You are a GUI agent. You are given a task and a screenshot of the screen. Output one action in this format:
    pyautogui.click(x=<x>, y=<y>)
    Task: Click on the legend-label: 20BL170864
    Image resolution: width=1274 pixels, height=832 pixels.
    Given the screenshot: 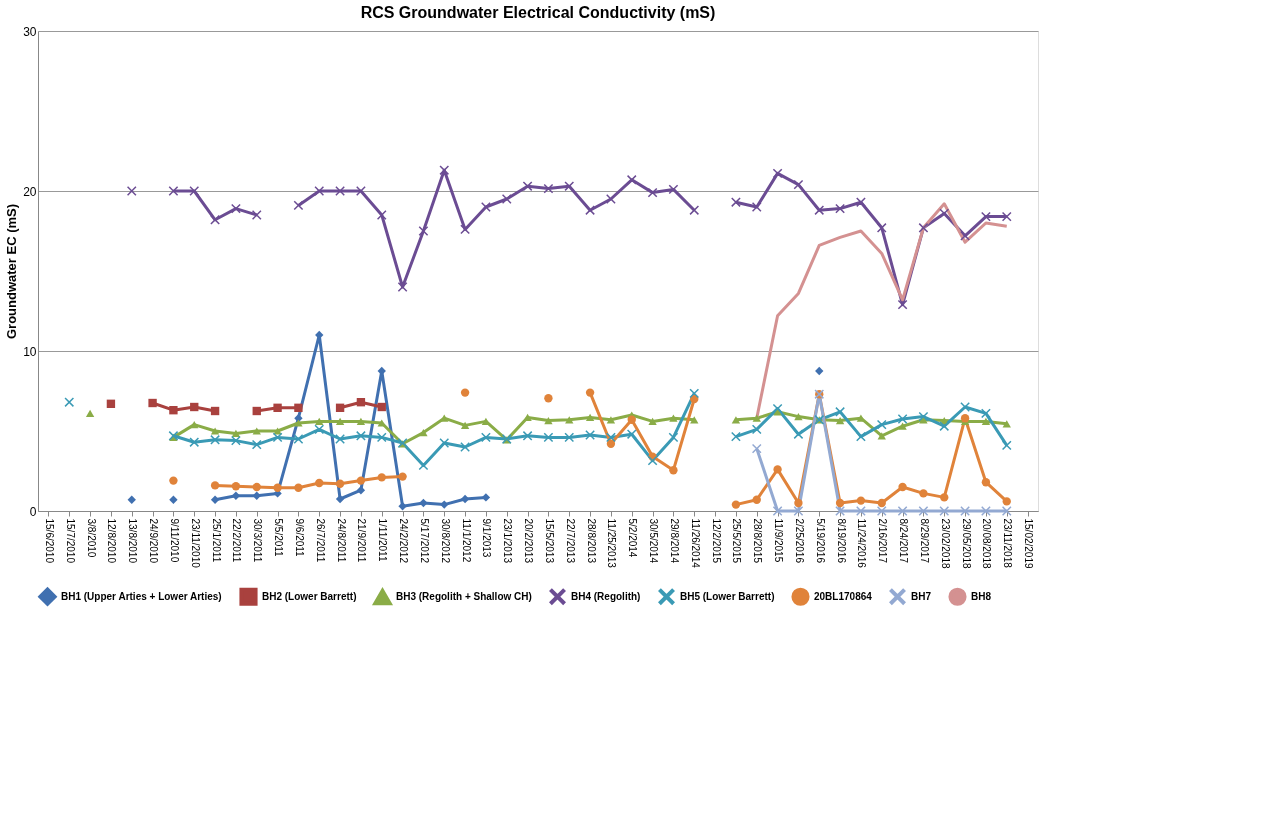 What is the action you would take?
    pyautogui.click(x=843, y=596)
    